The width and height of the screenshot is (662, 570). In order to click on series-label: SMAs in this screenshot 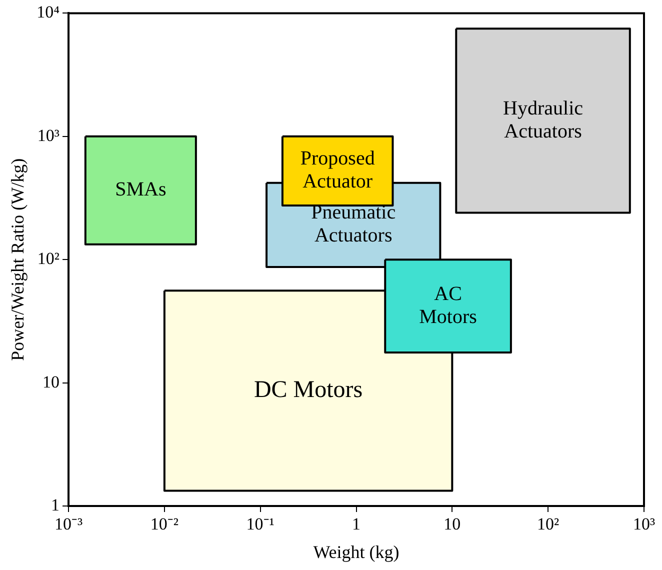, I will do `click(140, 189)`.